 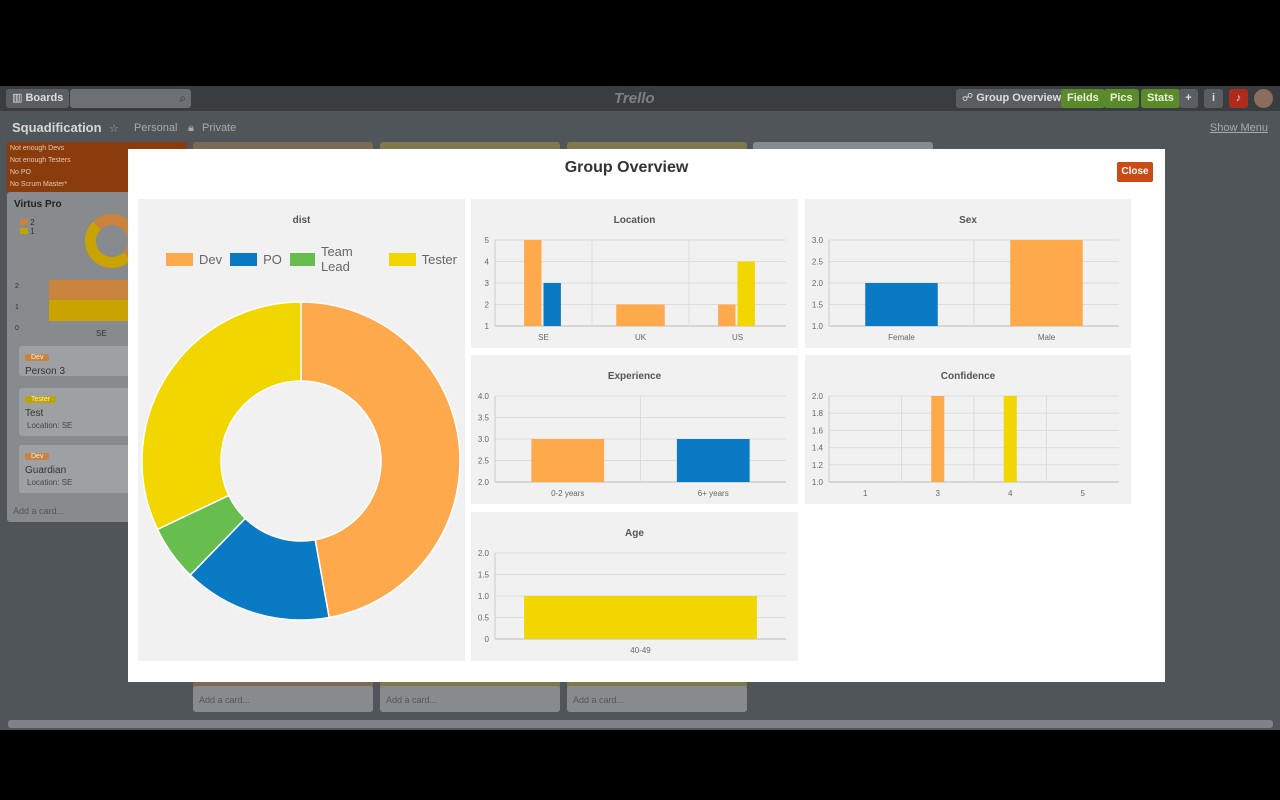 I want to click on mini-axis: 2 1 0, so click(x=17, y=307).